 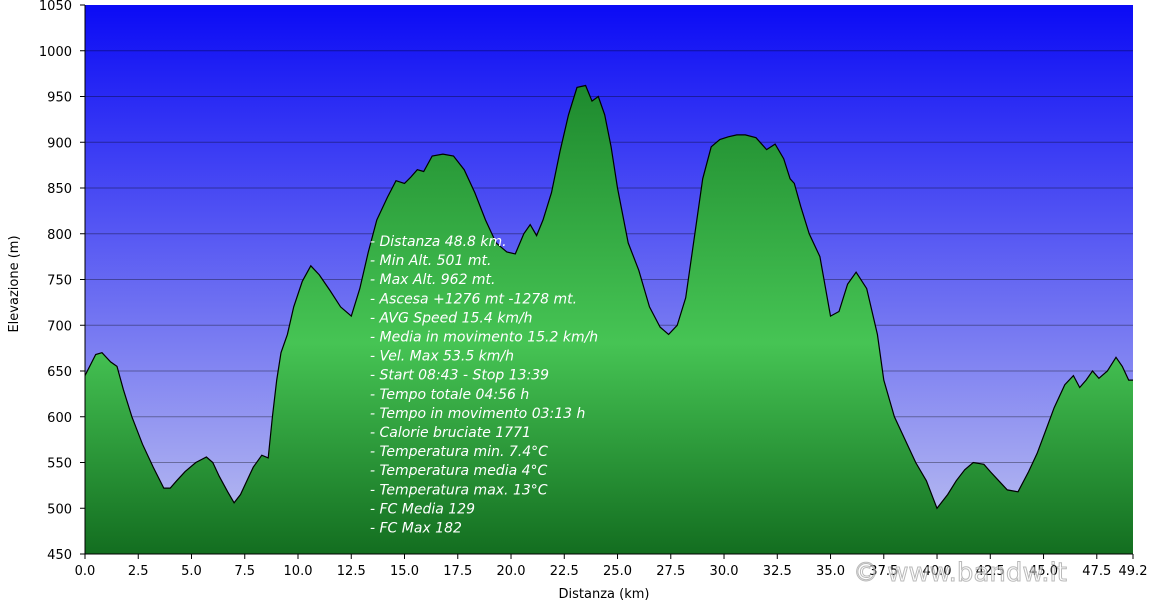 I want to click on x-tick-label: 32.5, so click(x=777, y=571).